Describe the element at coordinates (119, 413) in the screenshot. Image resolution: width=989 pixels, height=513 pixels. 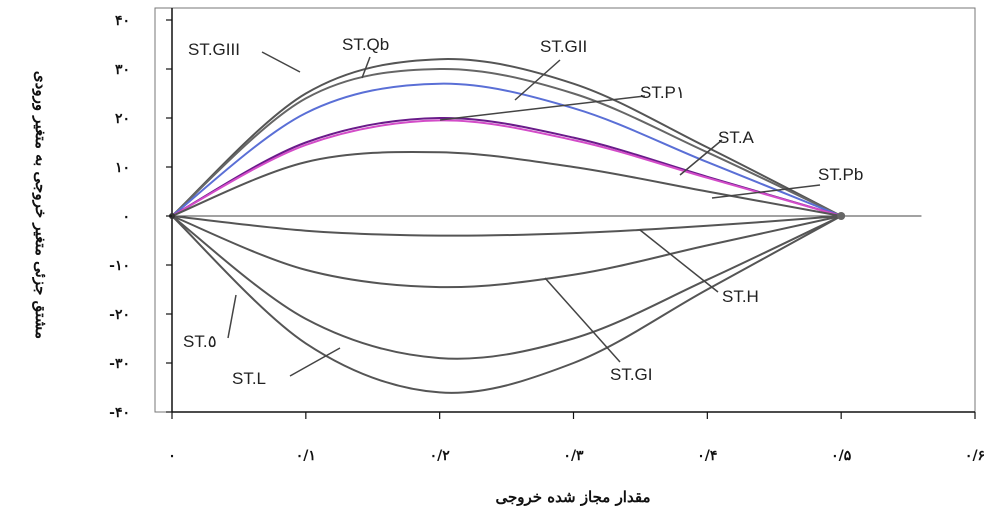
I see `y-tick-label: -۴۰` at that location.